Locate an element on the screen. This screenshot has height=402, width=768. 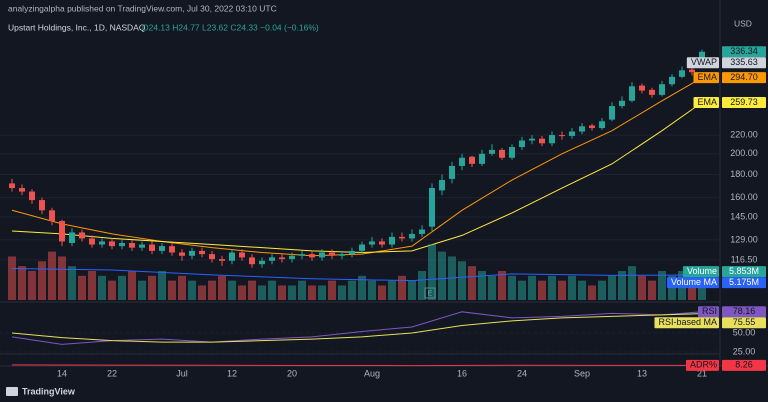
y-tick-label: 160.00 is located at coordinates (744, 197).